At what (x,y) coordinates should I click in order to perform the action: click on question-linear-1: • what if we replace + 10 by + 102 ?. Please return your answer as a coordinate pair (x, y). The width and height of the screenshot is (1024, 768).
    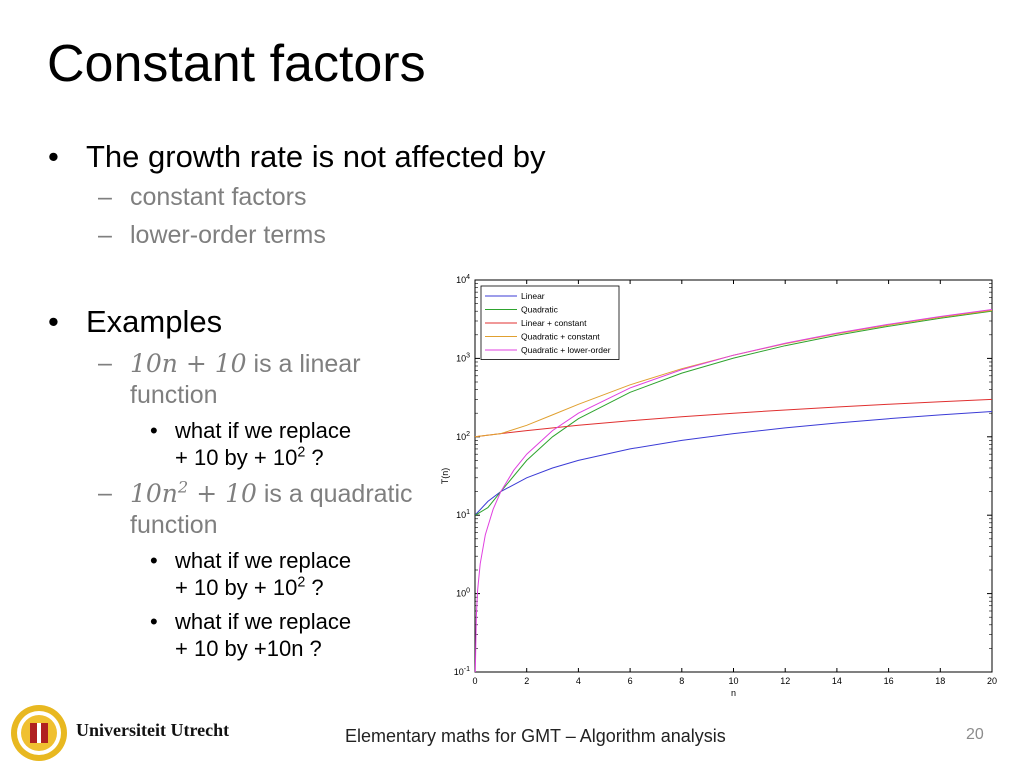
    Looking at the image, I should click on (251, 444).